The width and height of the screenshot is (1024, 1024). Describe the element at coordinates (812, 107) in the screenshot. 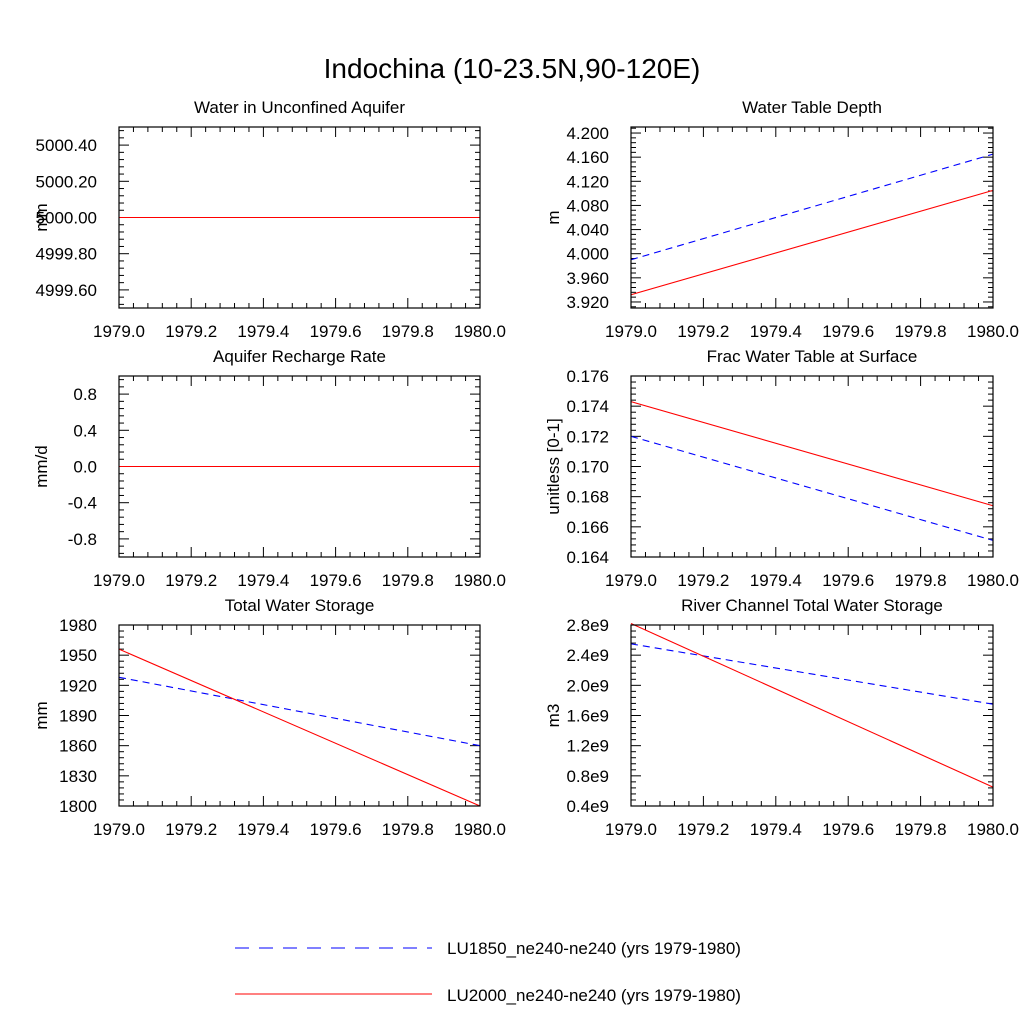

I see `panel-title: Water Table Depth` at that location.